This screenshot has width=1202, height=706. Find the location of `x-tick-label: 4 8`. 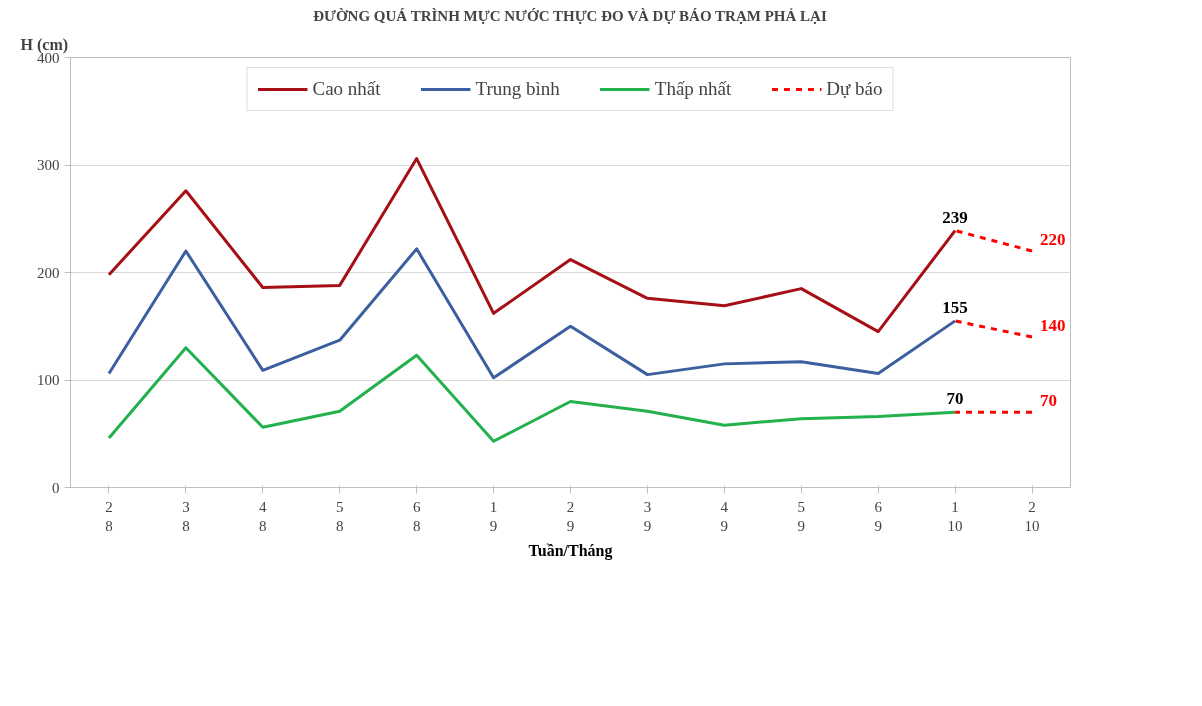

x-tick-label: 4 8 is located at coordinates (263, 516).